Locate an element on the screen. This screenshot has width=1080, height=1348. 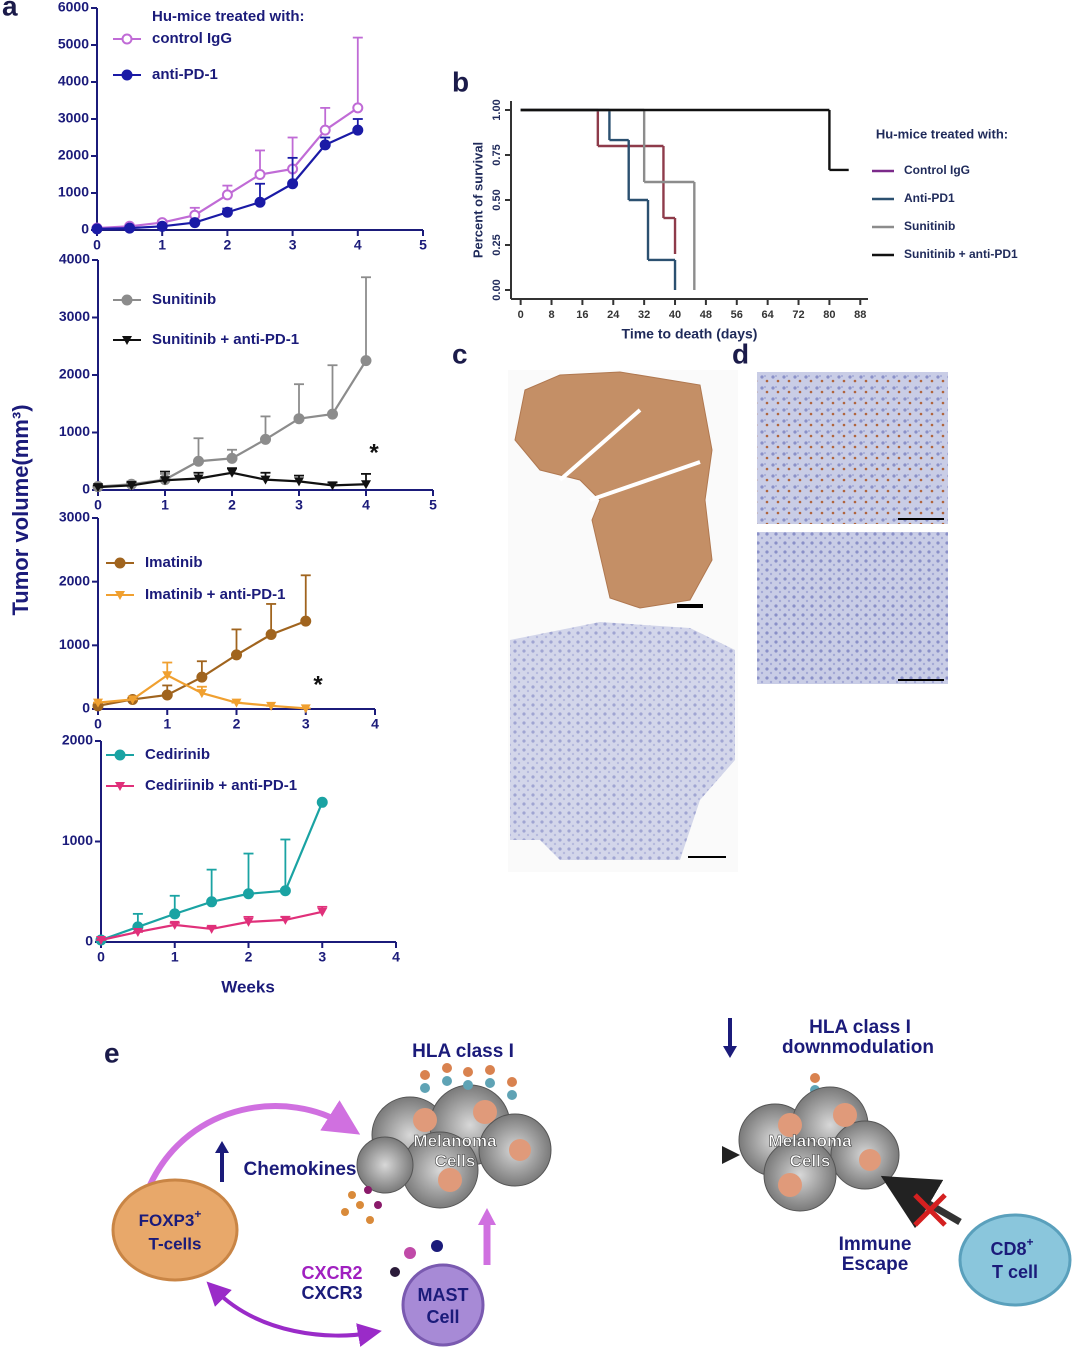
arrow is located at coordinates (254, 1143).